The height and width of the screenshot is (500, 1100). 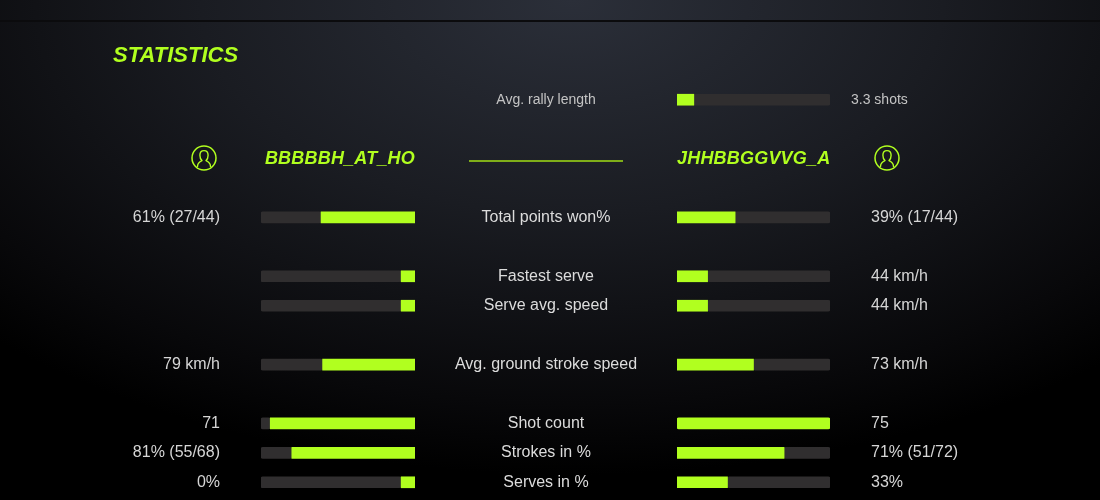 I want to click on y-tick-label: Avg. ground stroke speed, so click(x=546, y=363).